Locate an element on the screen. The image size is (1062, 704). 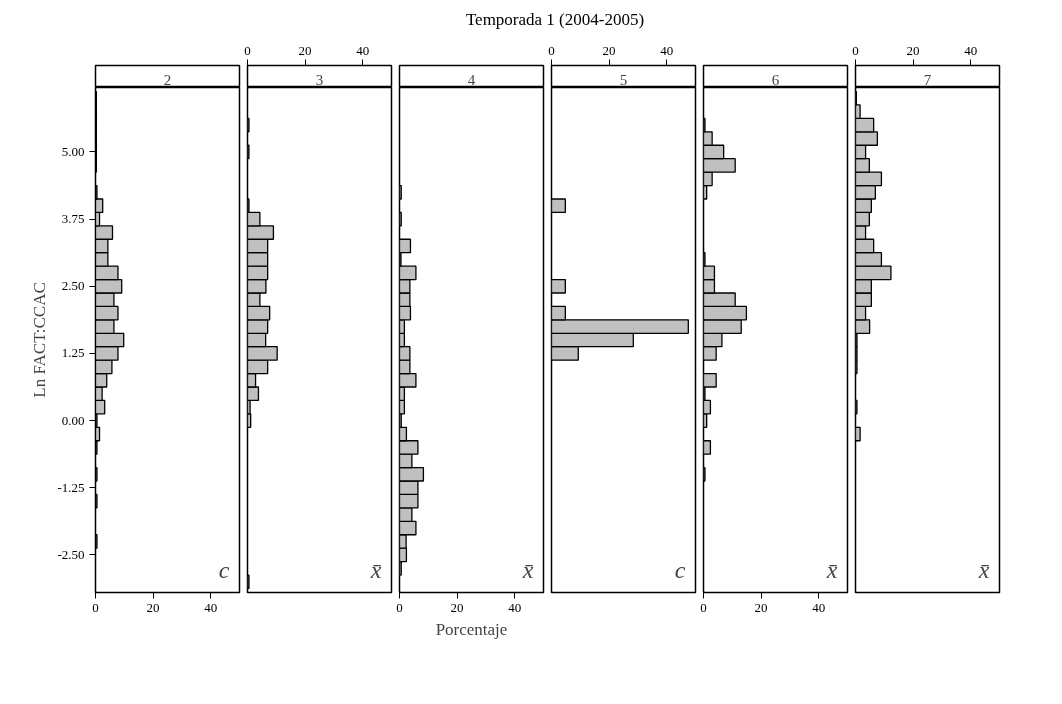
y-tick-label: -1.25 is located at coordinates (71, 487).